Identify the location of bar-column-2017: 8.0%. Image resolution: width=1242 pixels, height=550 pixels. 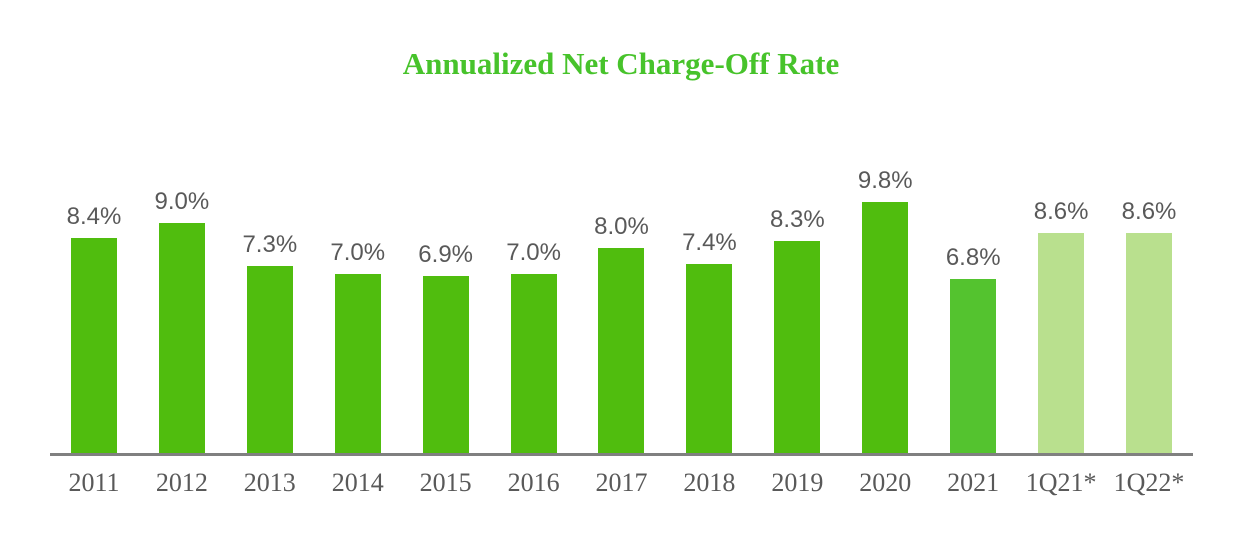
(622, 226).